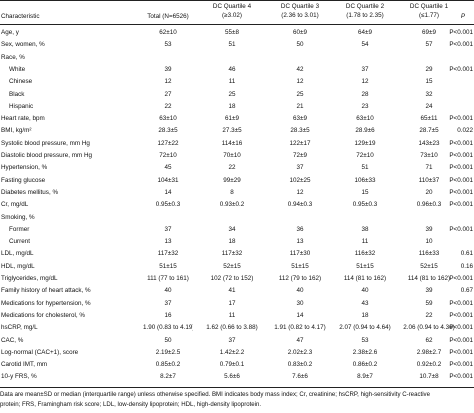 The image size is (474, 413). Describe the element at coordinates (232, 254) in the screenshot. I see `cell-q4: 117±32` at that location.